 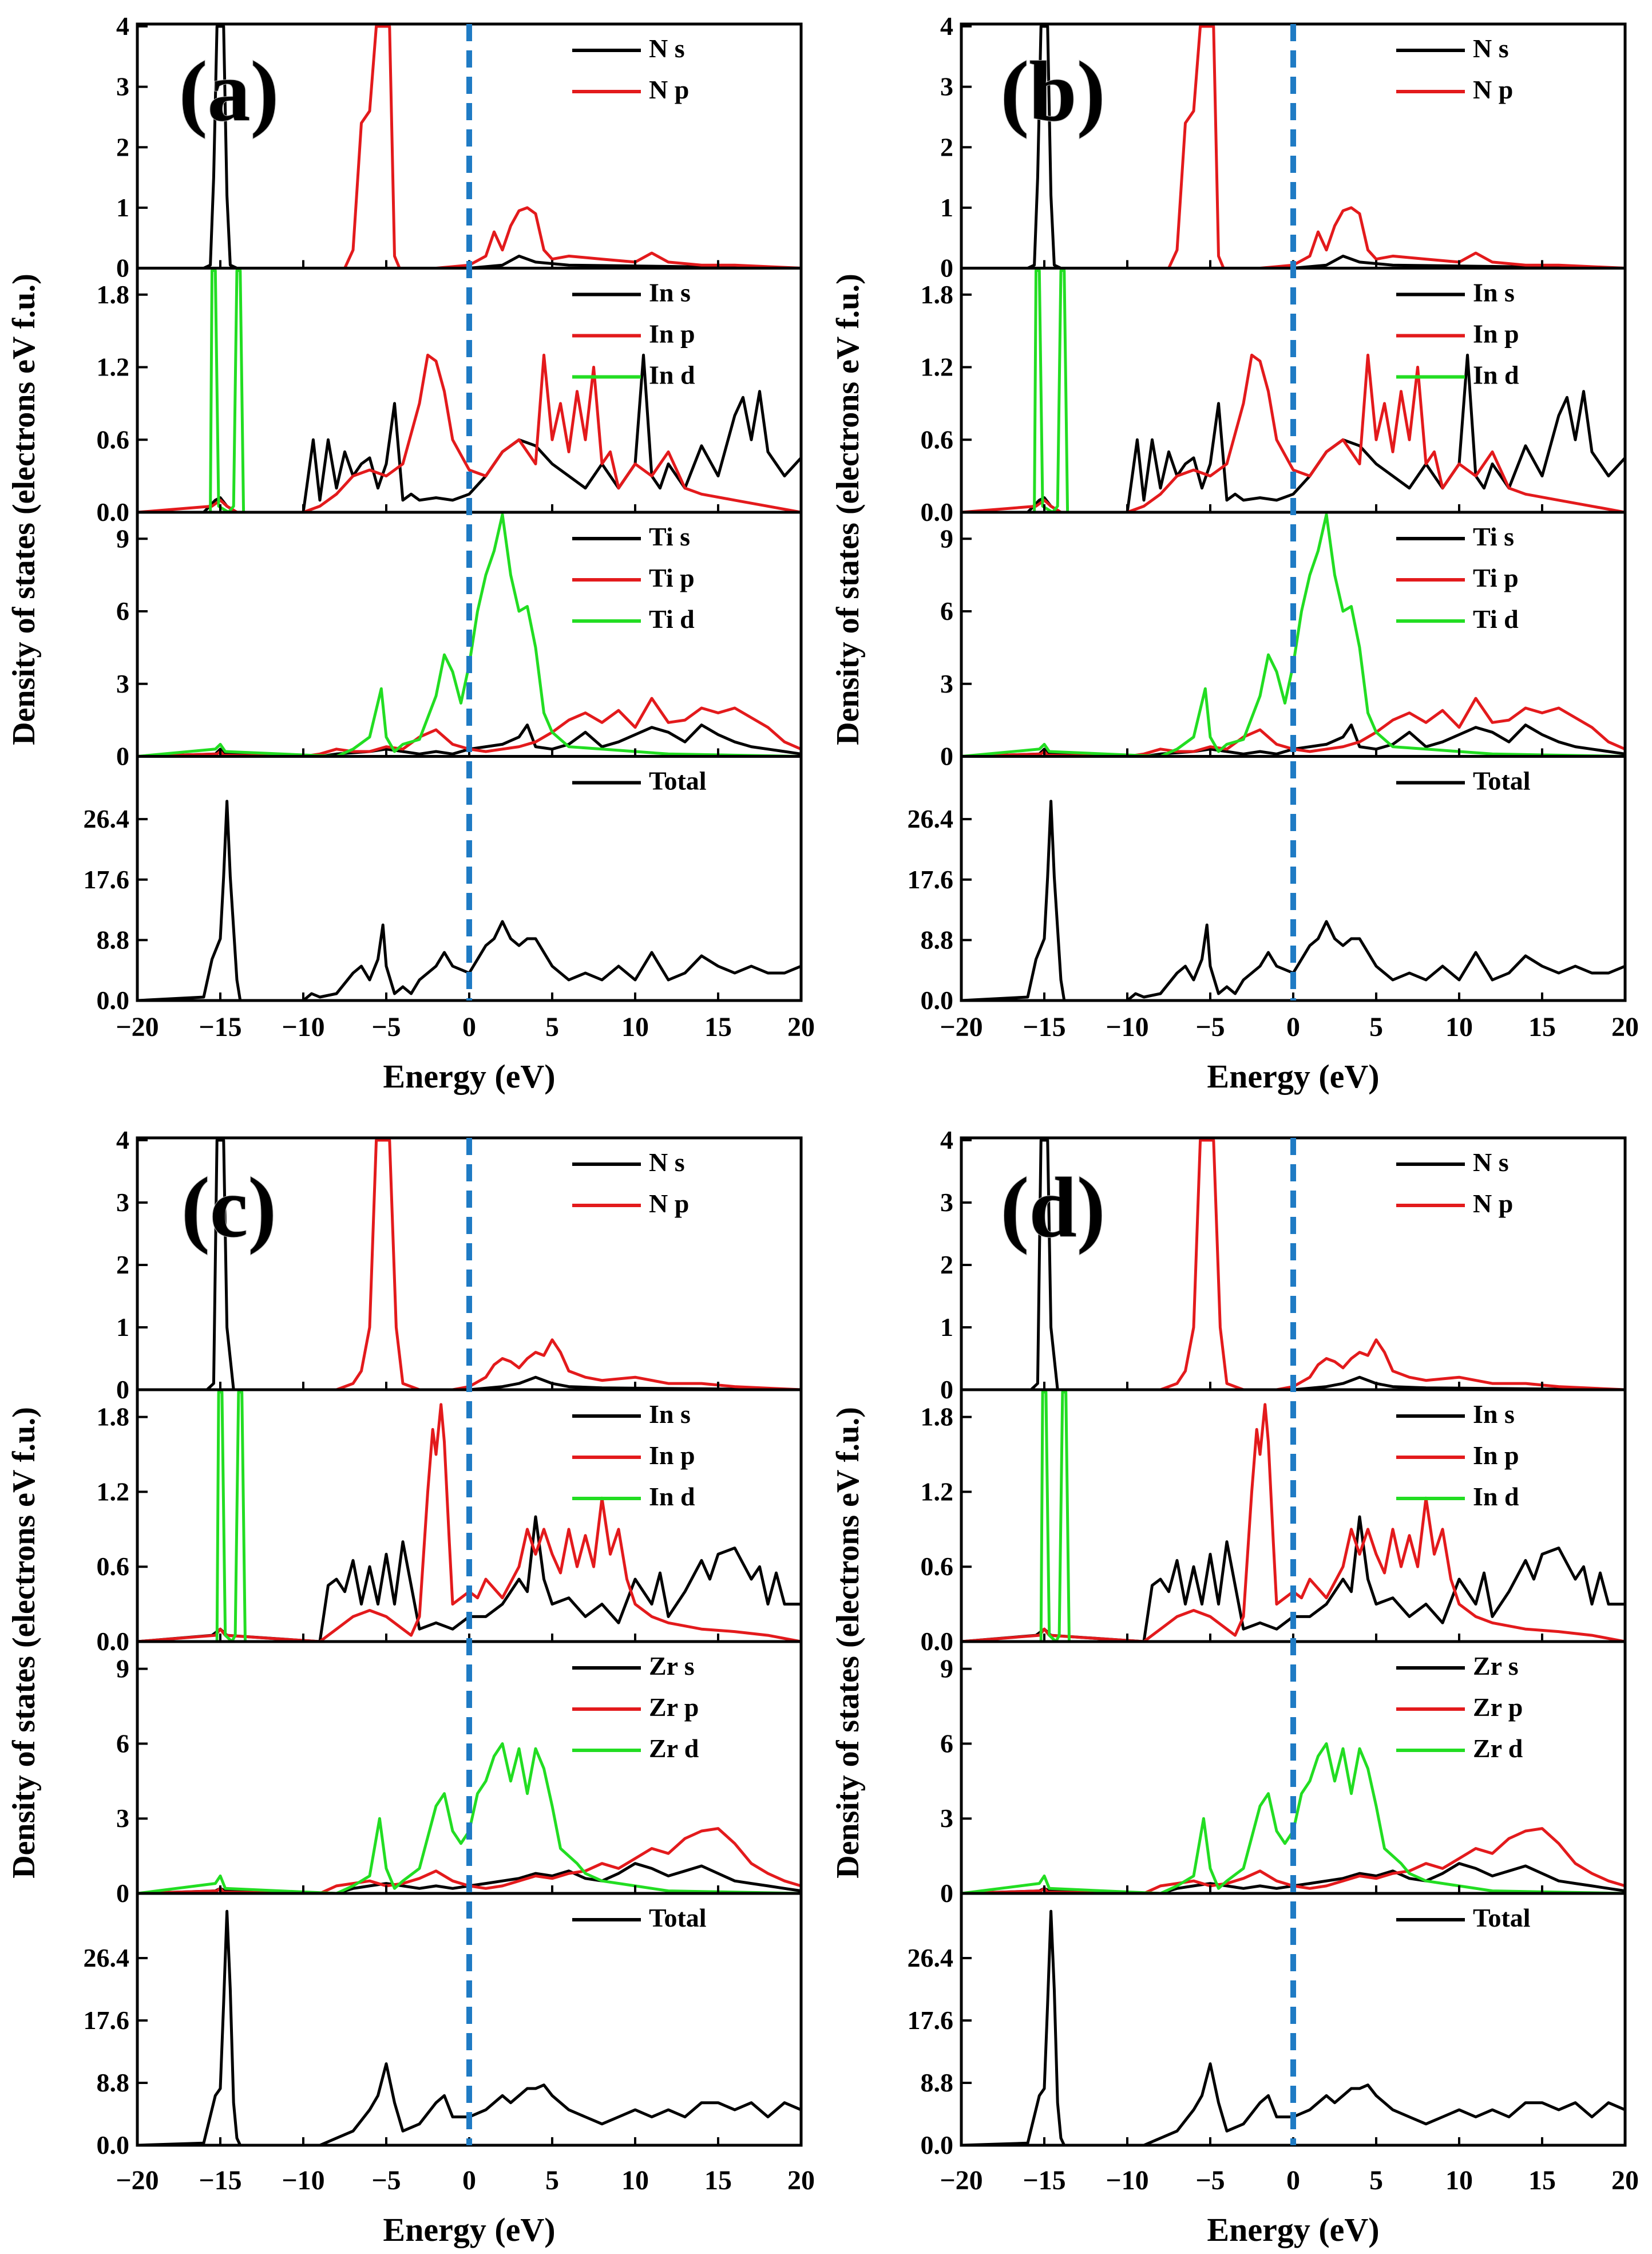 What do you see at coordinates (1052, 91) in the screenshot?
I see `panel-letter: (b)` at bounding box center [1052, 91].